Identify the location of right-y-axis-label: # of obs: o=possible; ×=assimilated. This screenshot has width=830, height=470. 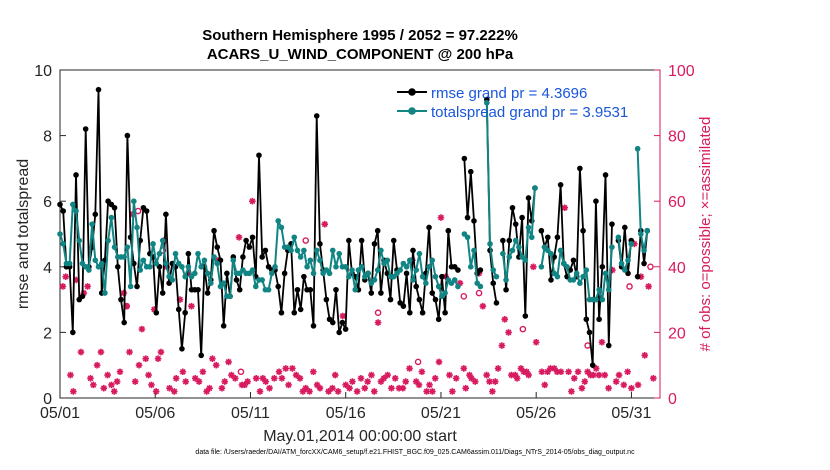
(705, 234).